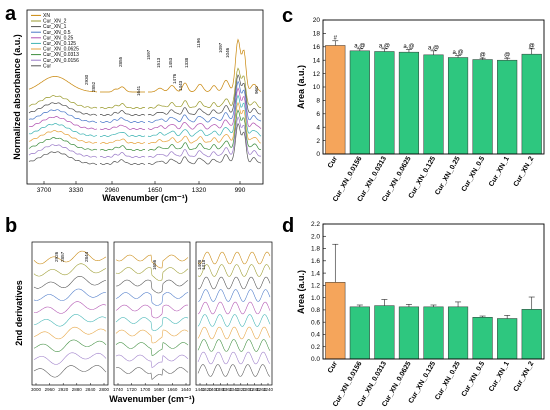 This screenshot has width=550, height=410. Describe the element at coordinates (254, 389) in the screenshot. I see `x-tick-label: 1280` at that location.